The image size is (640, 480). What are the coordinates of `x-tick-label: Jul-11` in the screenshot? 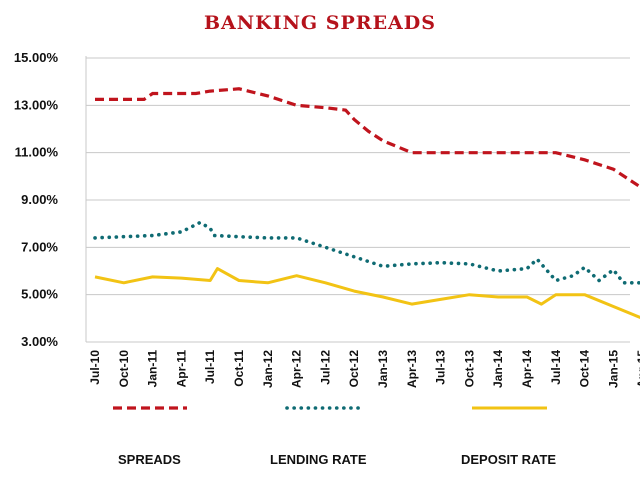 It's located at (210, 367).